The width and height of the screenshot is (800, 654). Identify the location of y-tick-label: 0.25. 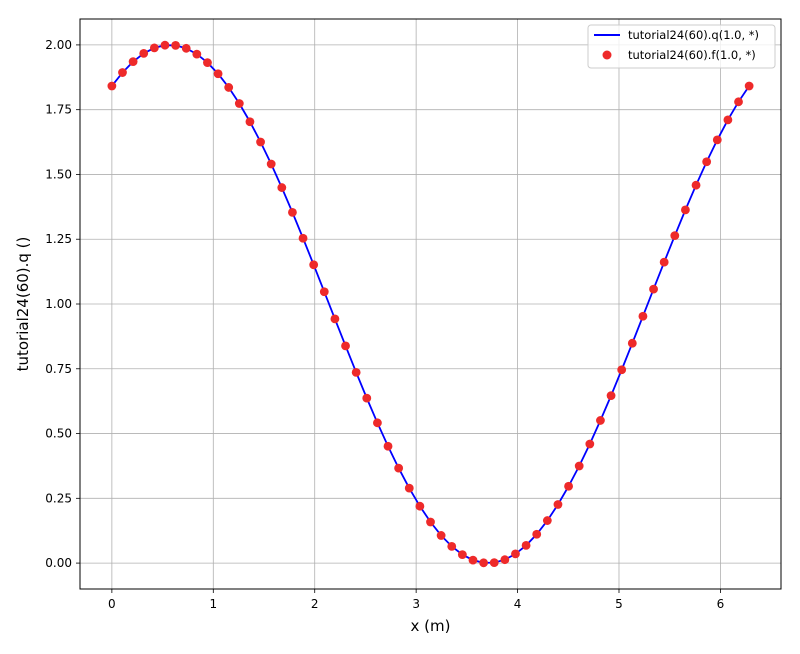
(58, 498).